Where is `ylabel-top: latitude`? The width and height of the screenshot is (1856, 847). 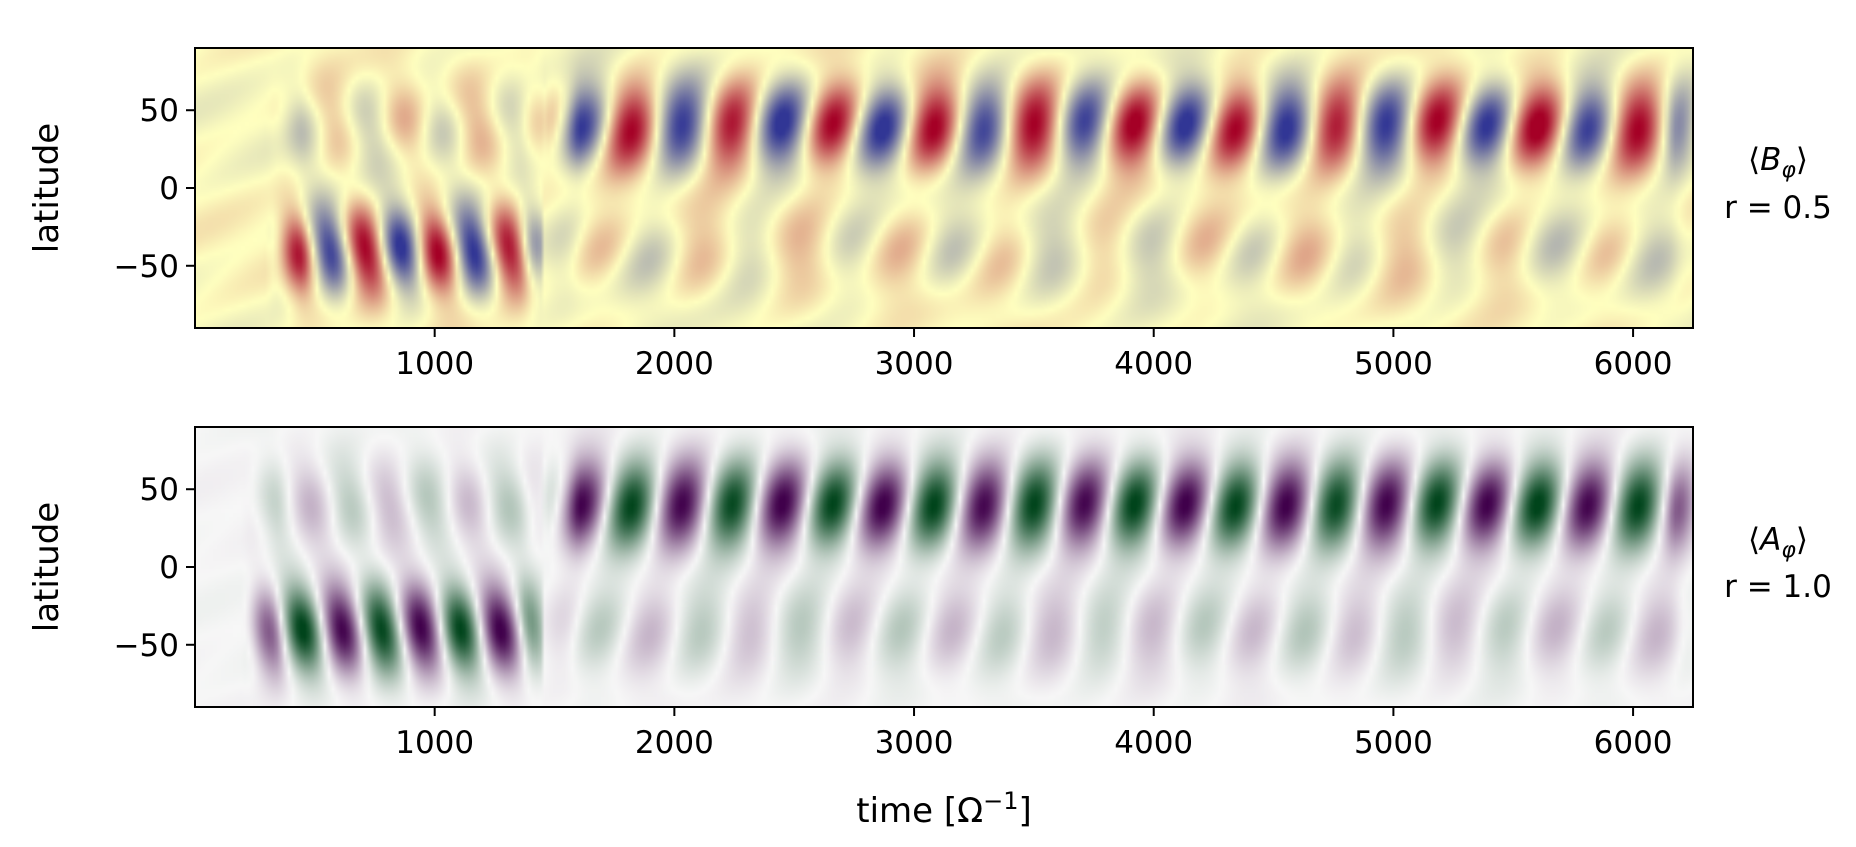 ylabel-top: latitude is located at coordinates (47, 188).